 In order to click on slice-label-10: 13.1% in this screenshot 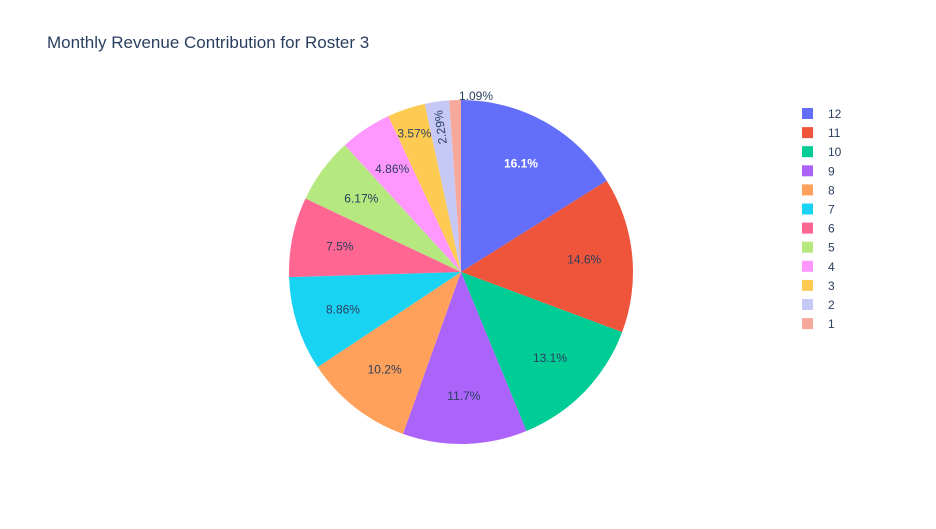, I will do `click(550, 358)`.